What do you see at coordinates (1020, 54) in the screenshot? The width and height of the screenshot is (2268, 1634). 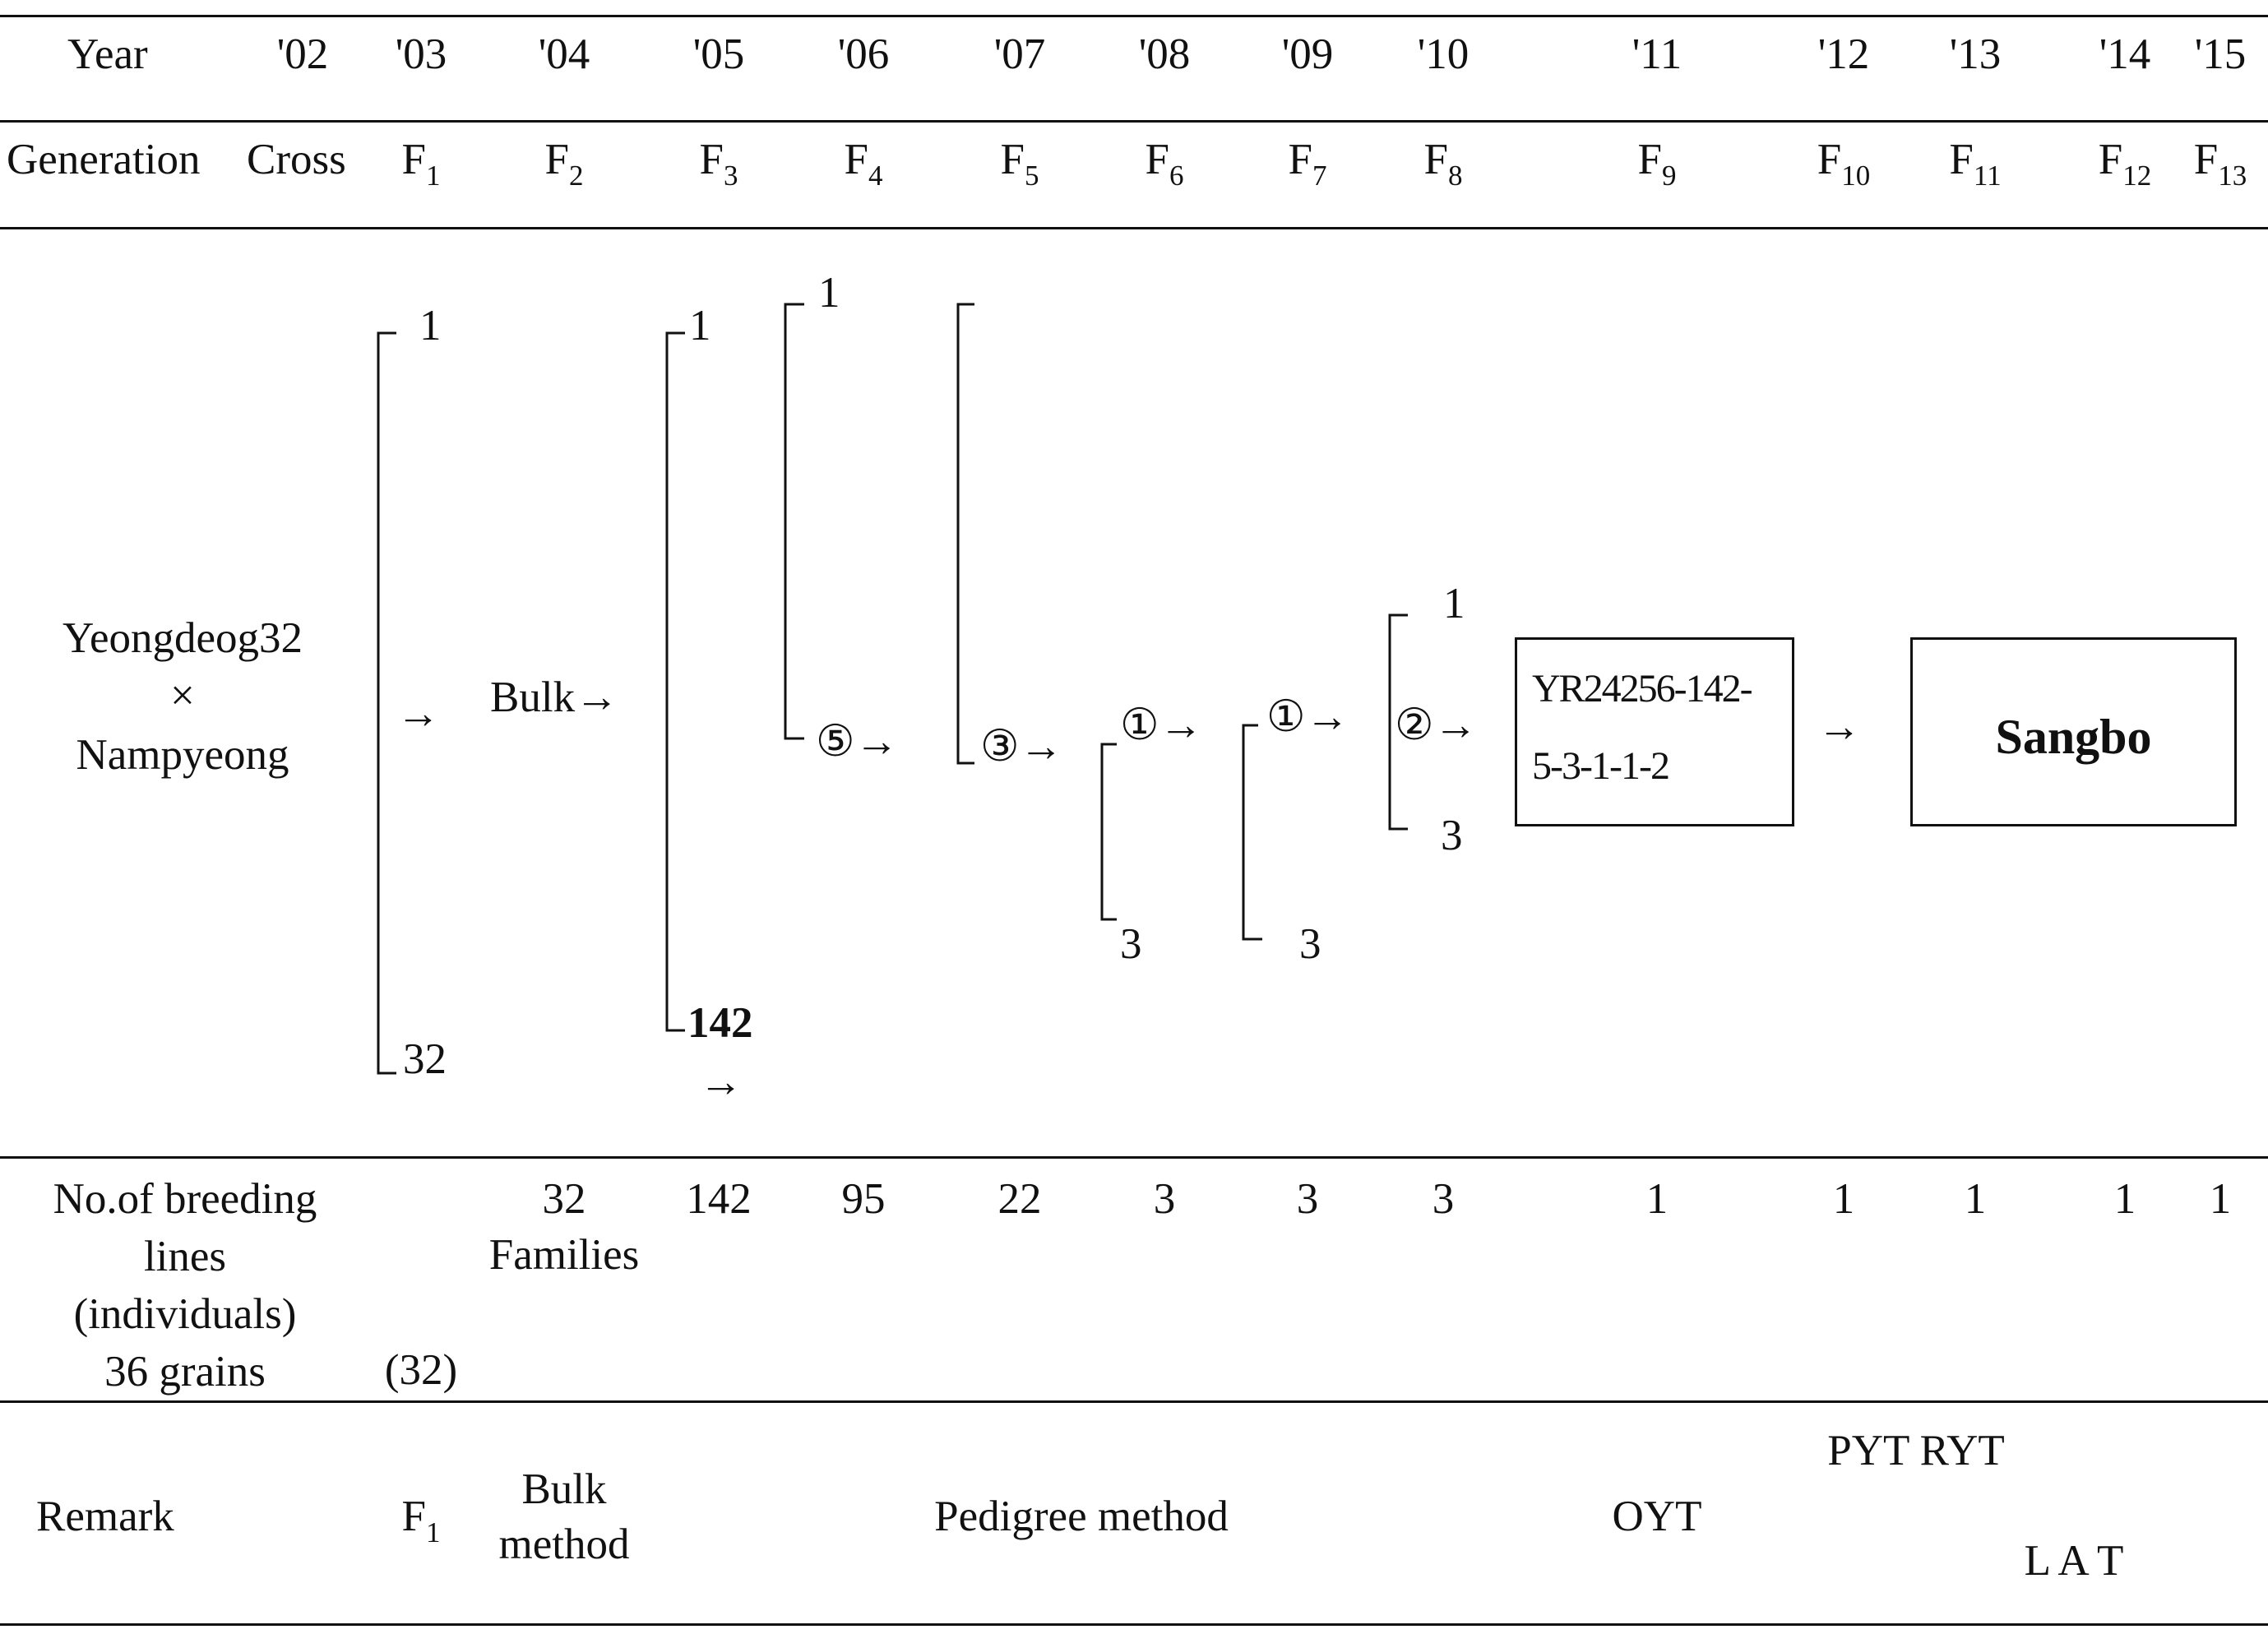 I see `year-column-label: '07` at bounding box center [1020, 54].